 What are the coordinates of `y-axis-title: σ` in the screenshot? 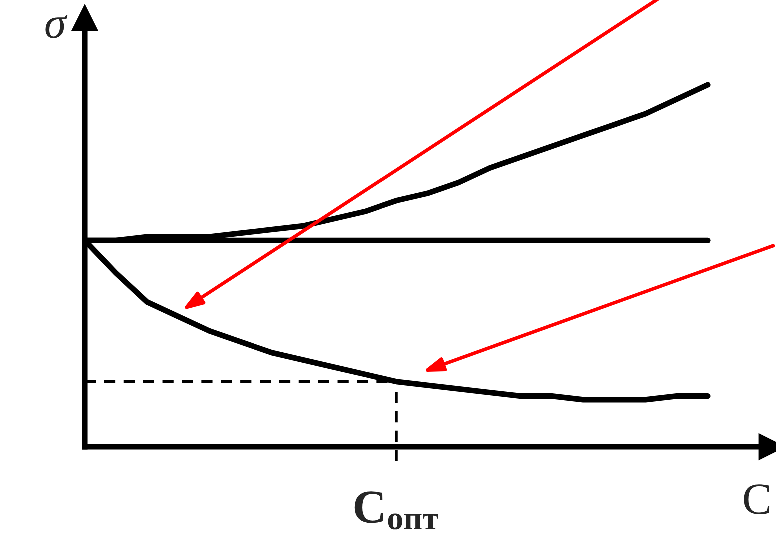 It's located at (57, 26).